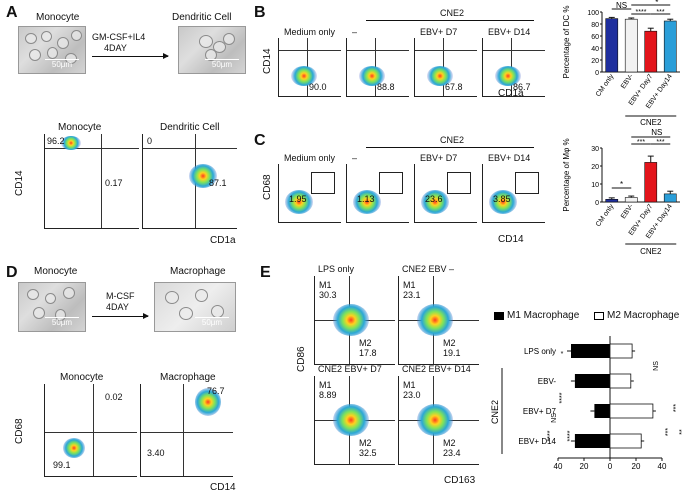 The width and height of the screenshot is (700, 494). I want to click on bar-m1, so click(590, 351).